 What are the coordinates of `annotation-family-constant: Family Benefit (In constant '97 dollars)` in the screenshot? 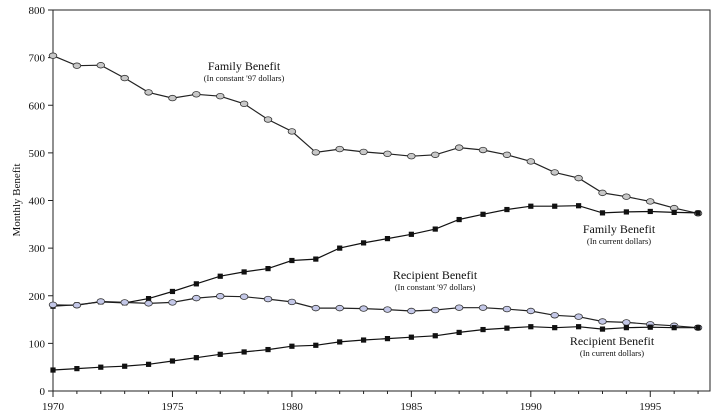 It's located at (244, 71).